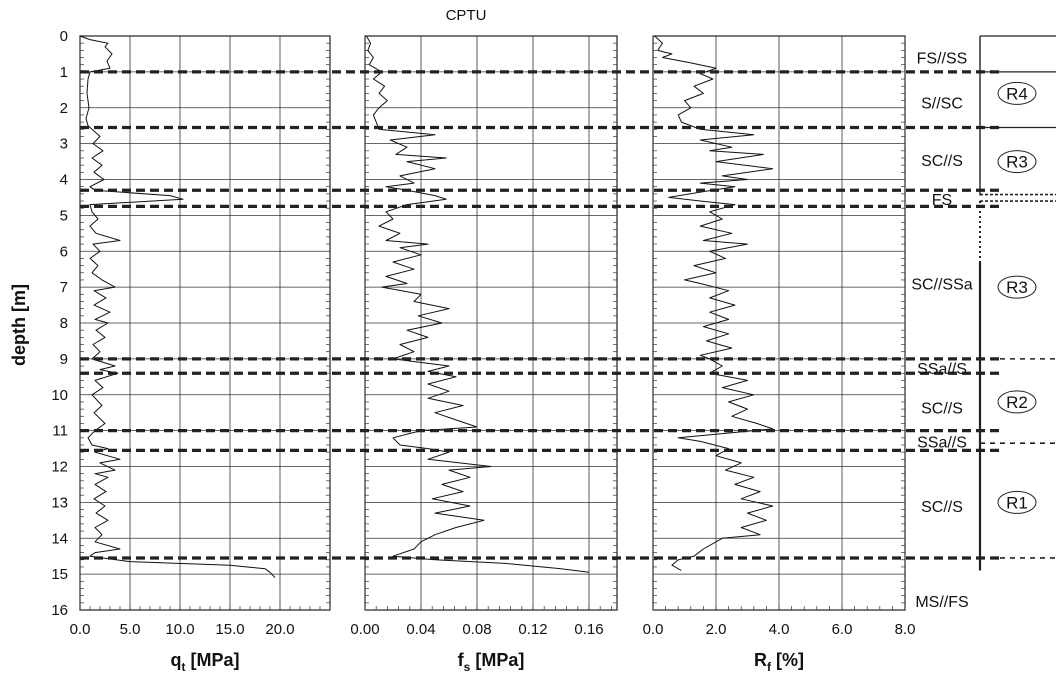 The height and width of the screenshot is (679, 1056). Describe the element at coordinates (842, 629) in the screenshot. I see `x-tick-label-rf: 6.0` at that location.